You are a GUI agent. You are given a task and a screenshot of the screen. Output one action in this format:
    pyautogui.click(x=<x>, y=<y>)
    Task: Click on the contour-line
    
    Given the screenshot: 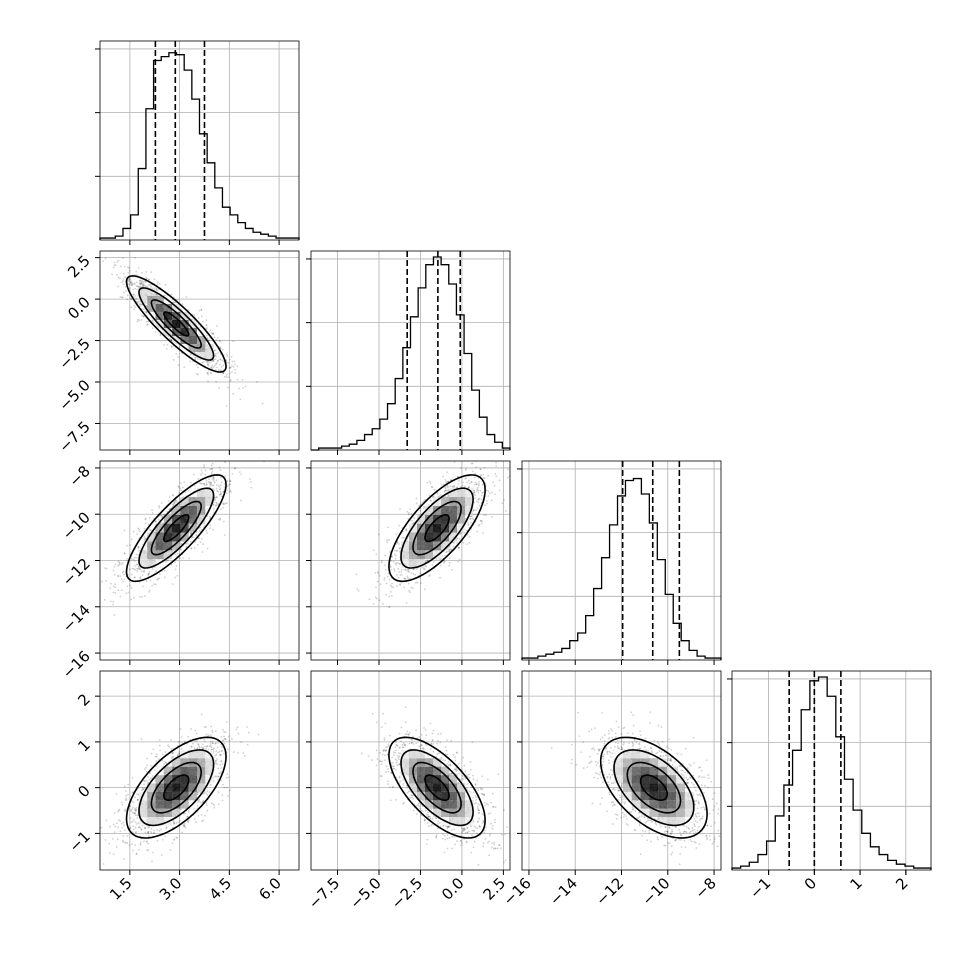 What is the action you would take?
    pyautogui.click(x=176, y=324)
    